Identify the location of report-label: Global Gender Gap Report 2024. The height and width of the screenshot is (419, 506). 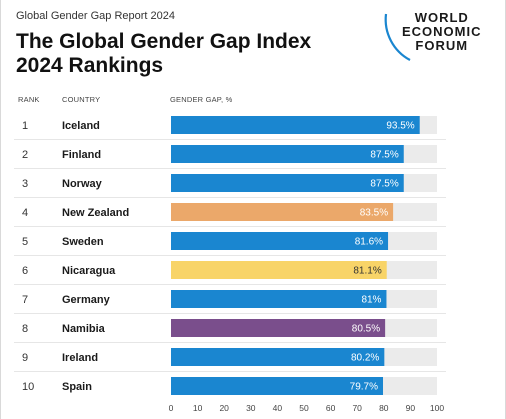
(95, 16).